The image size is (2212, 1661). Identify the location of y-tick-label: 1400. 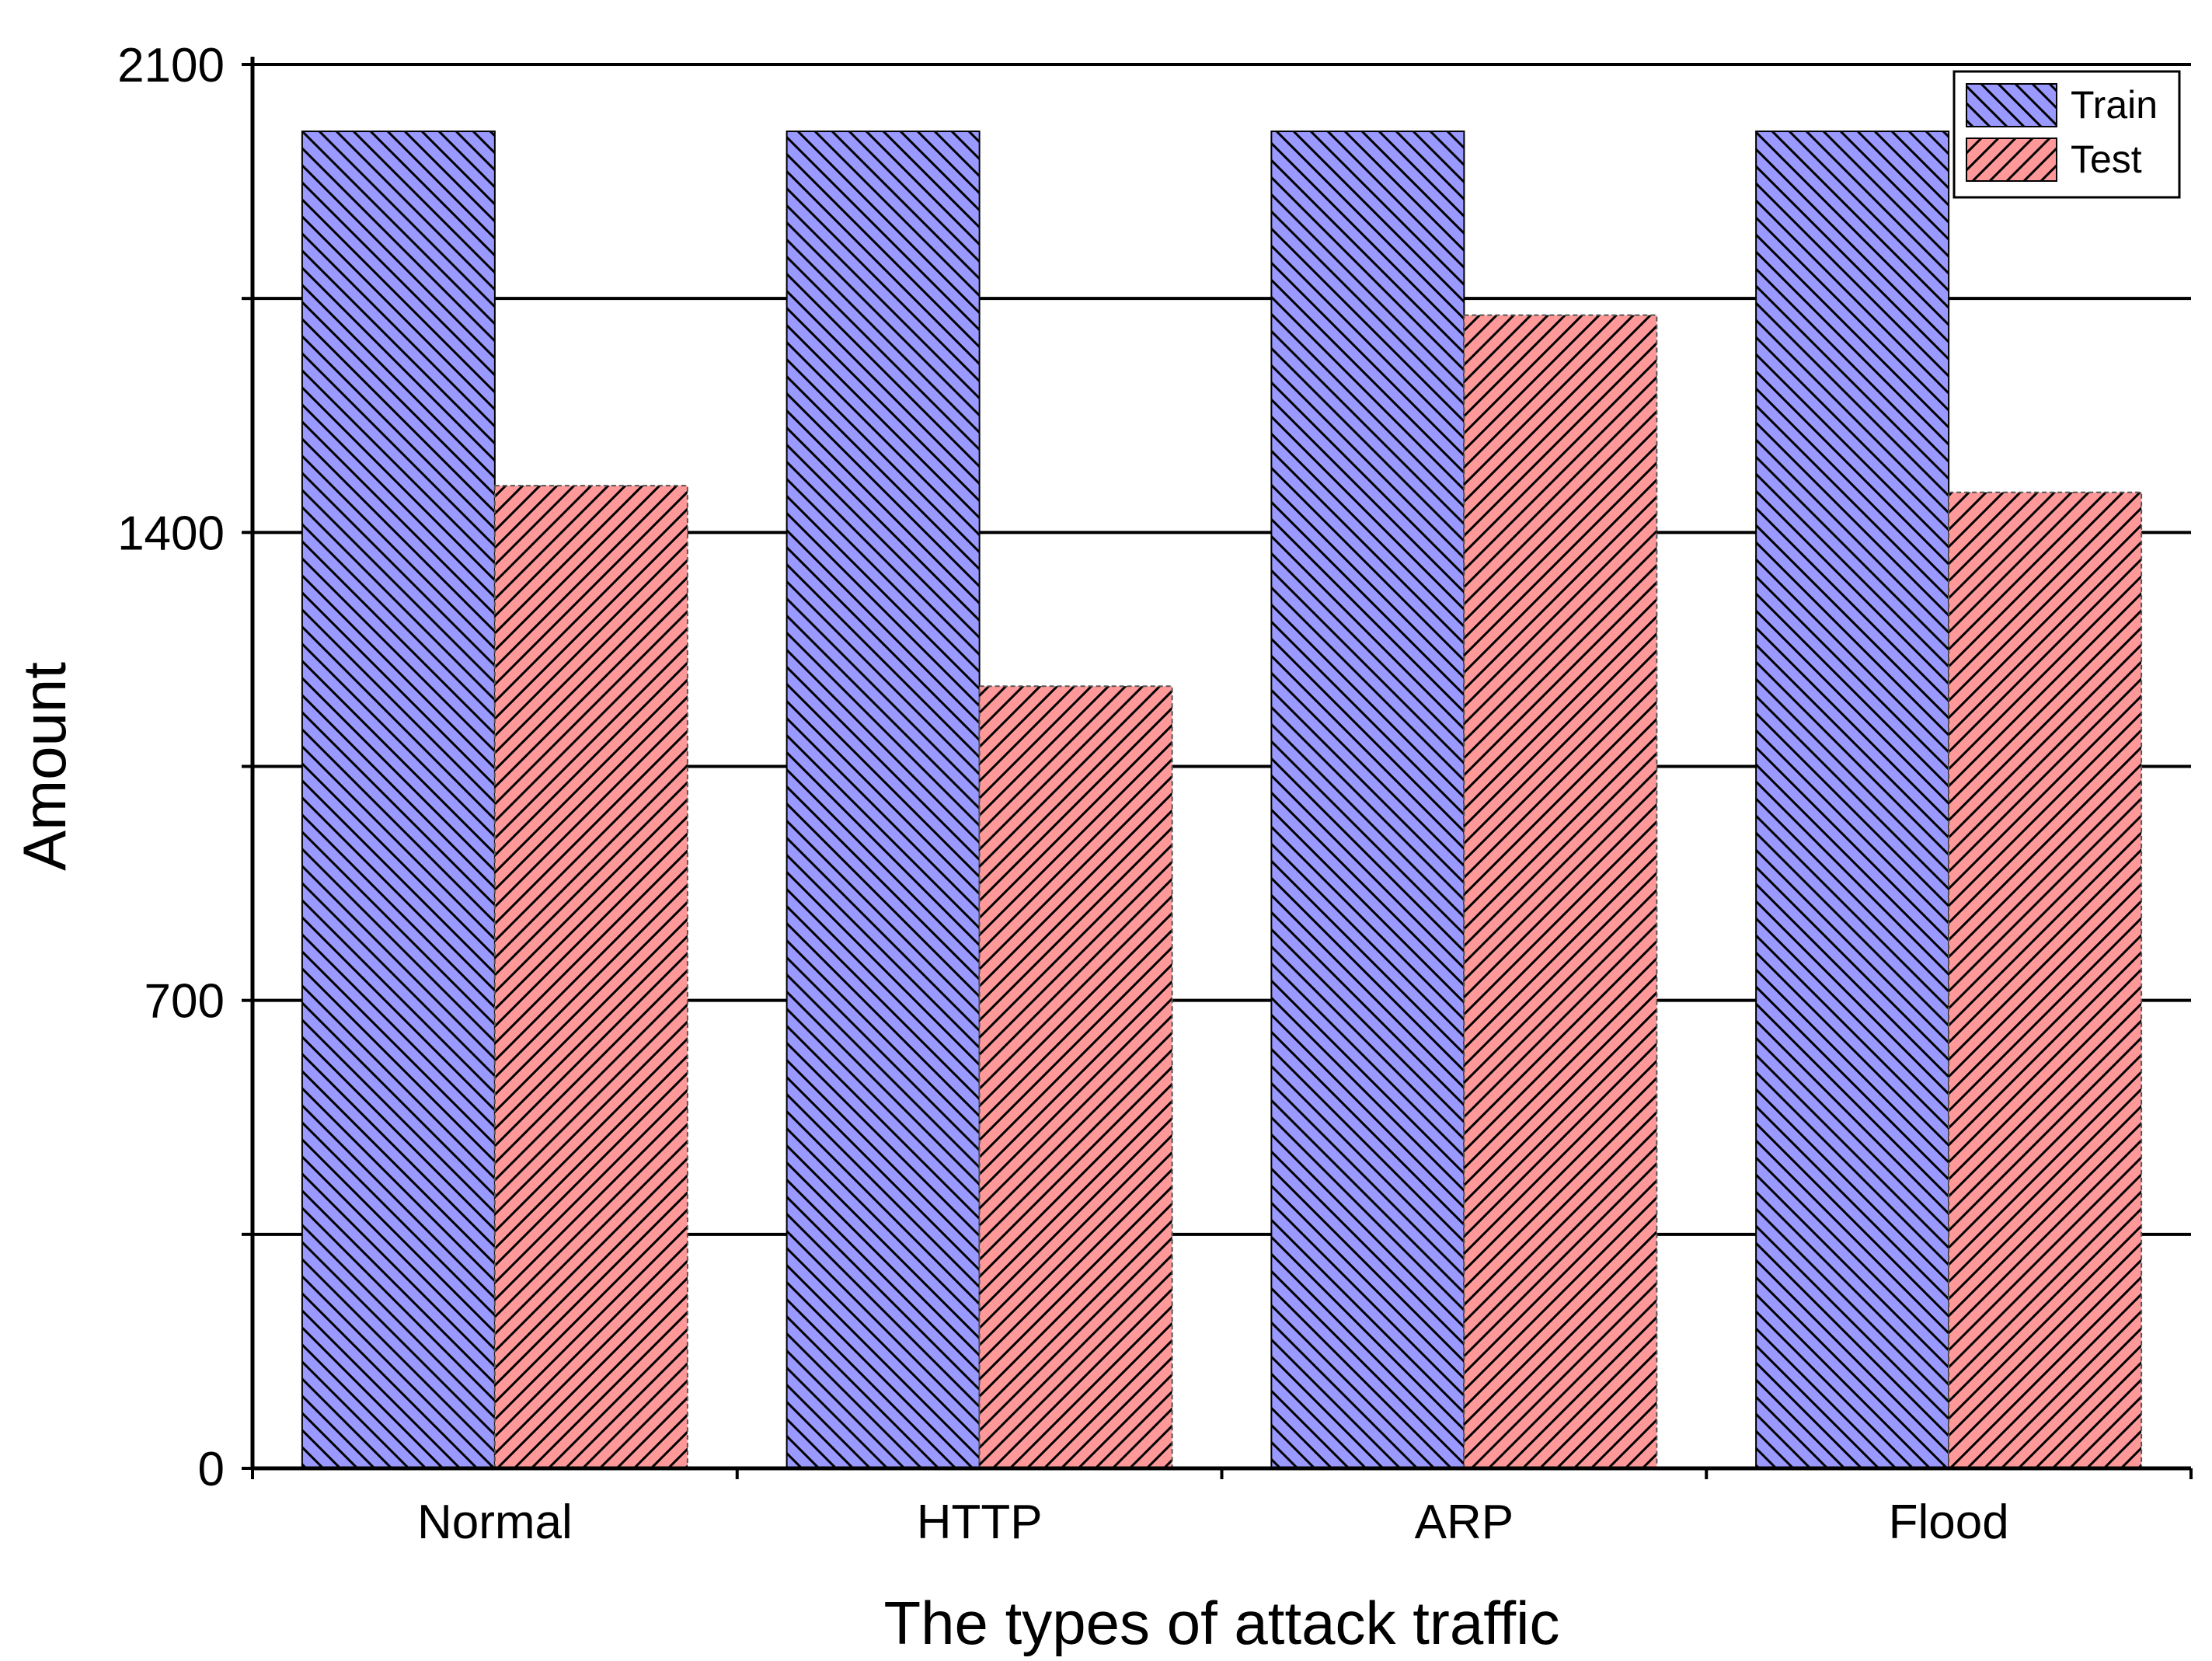
(171, 533).